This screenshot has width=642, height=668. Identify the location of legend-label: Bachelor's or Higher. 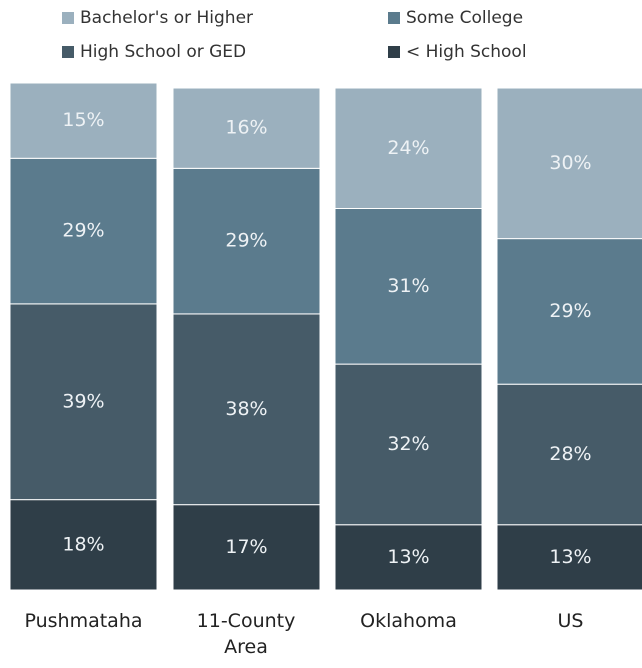
(166, 18).